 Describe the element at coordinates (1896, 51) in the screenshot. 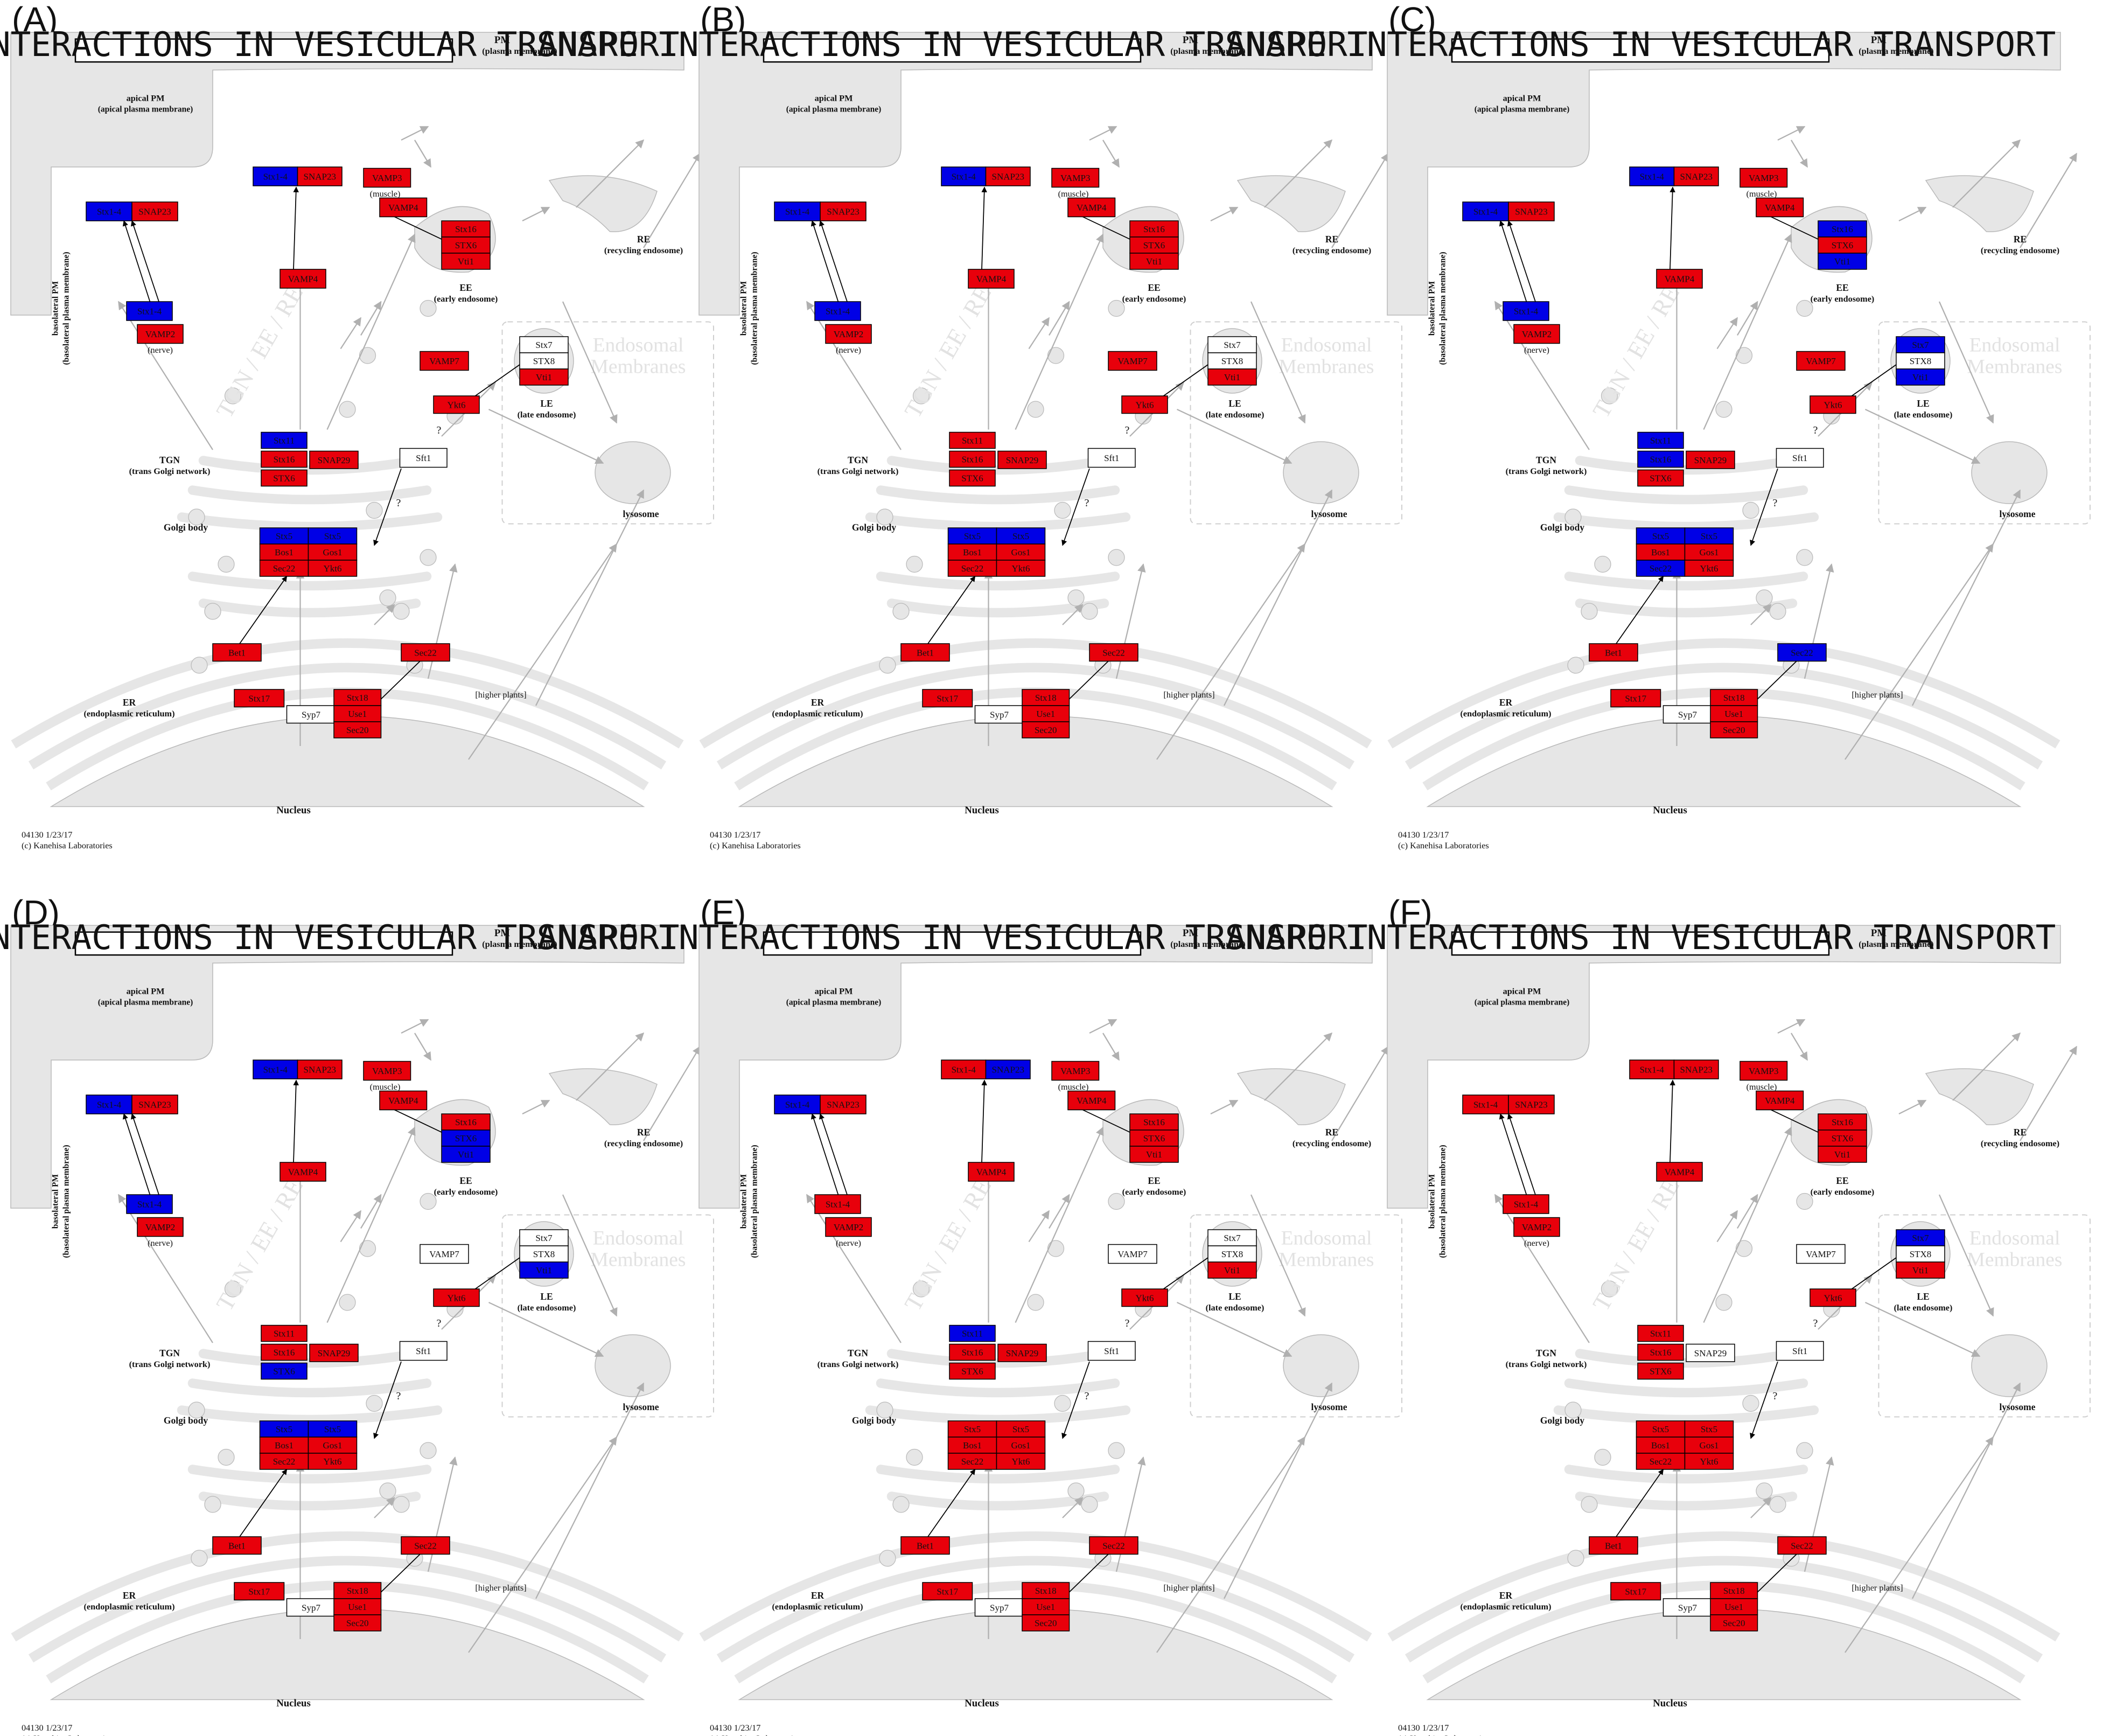

I see `pm-sub-label: (plasma membrane)` at that location.